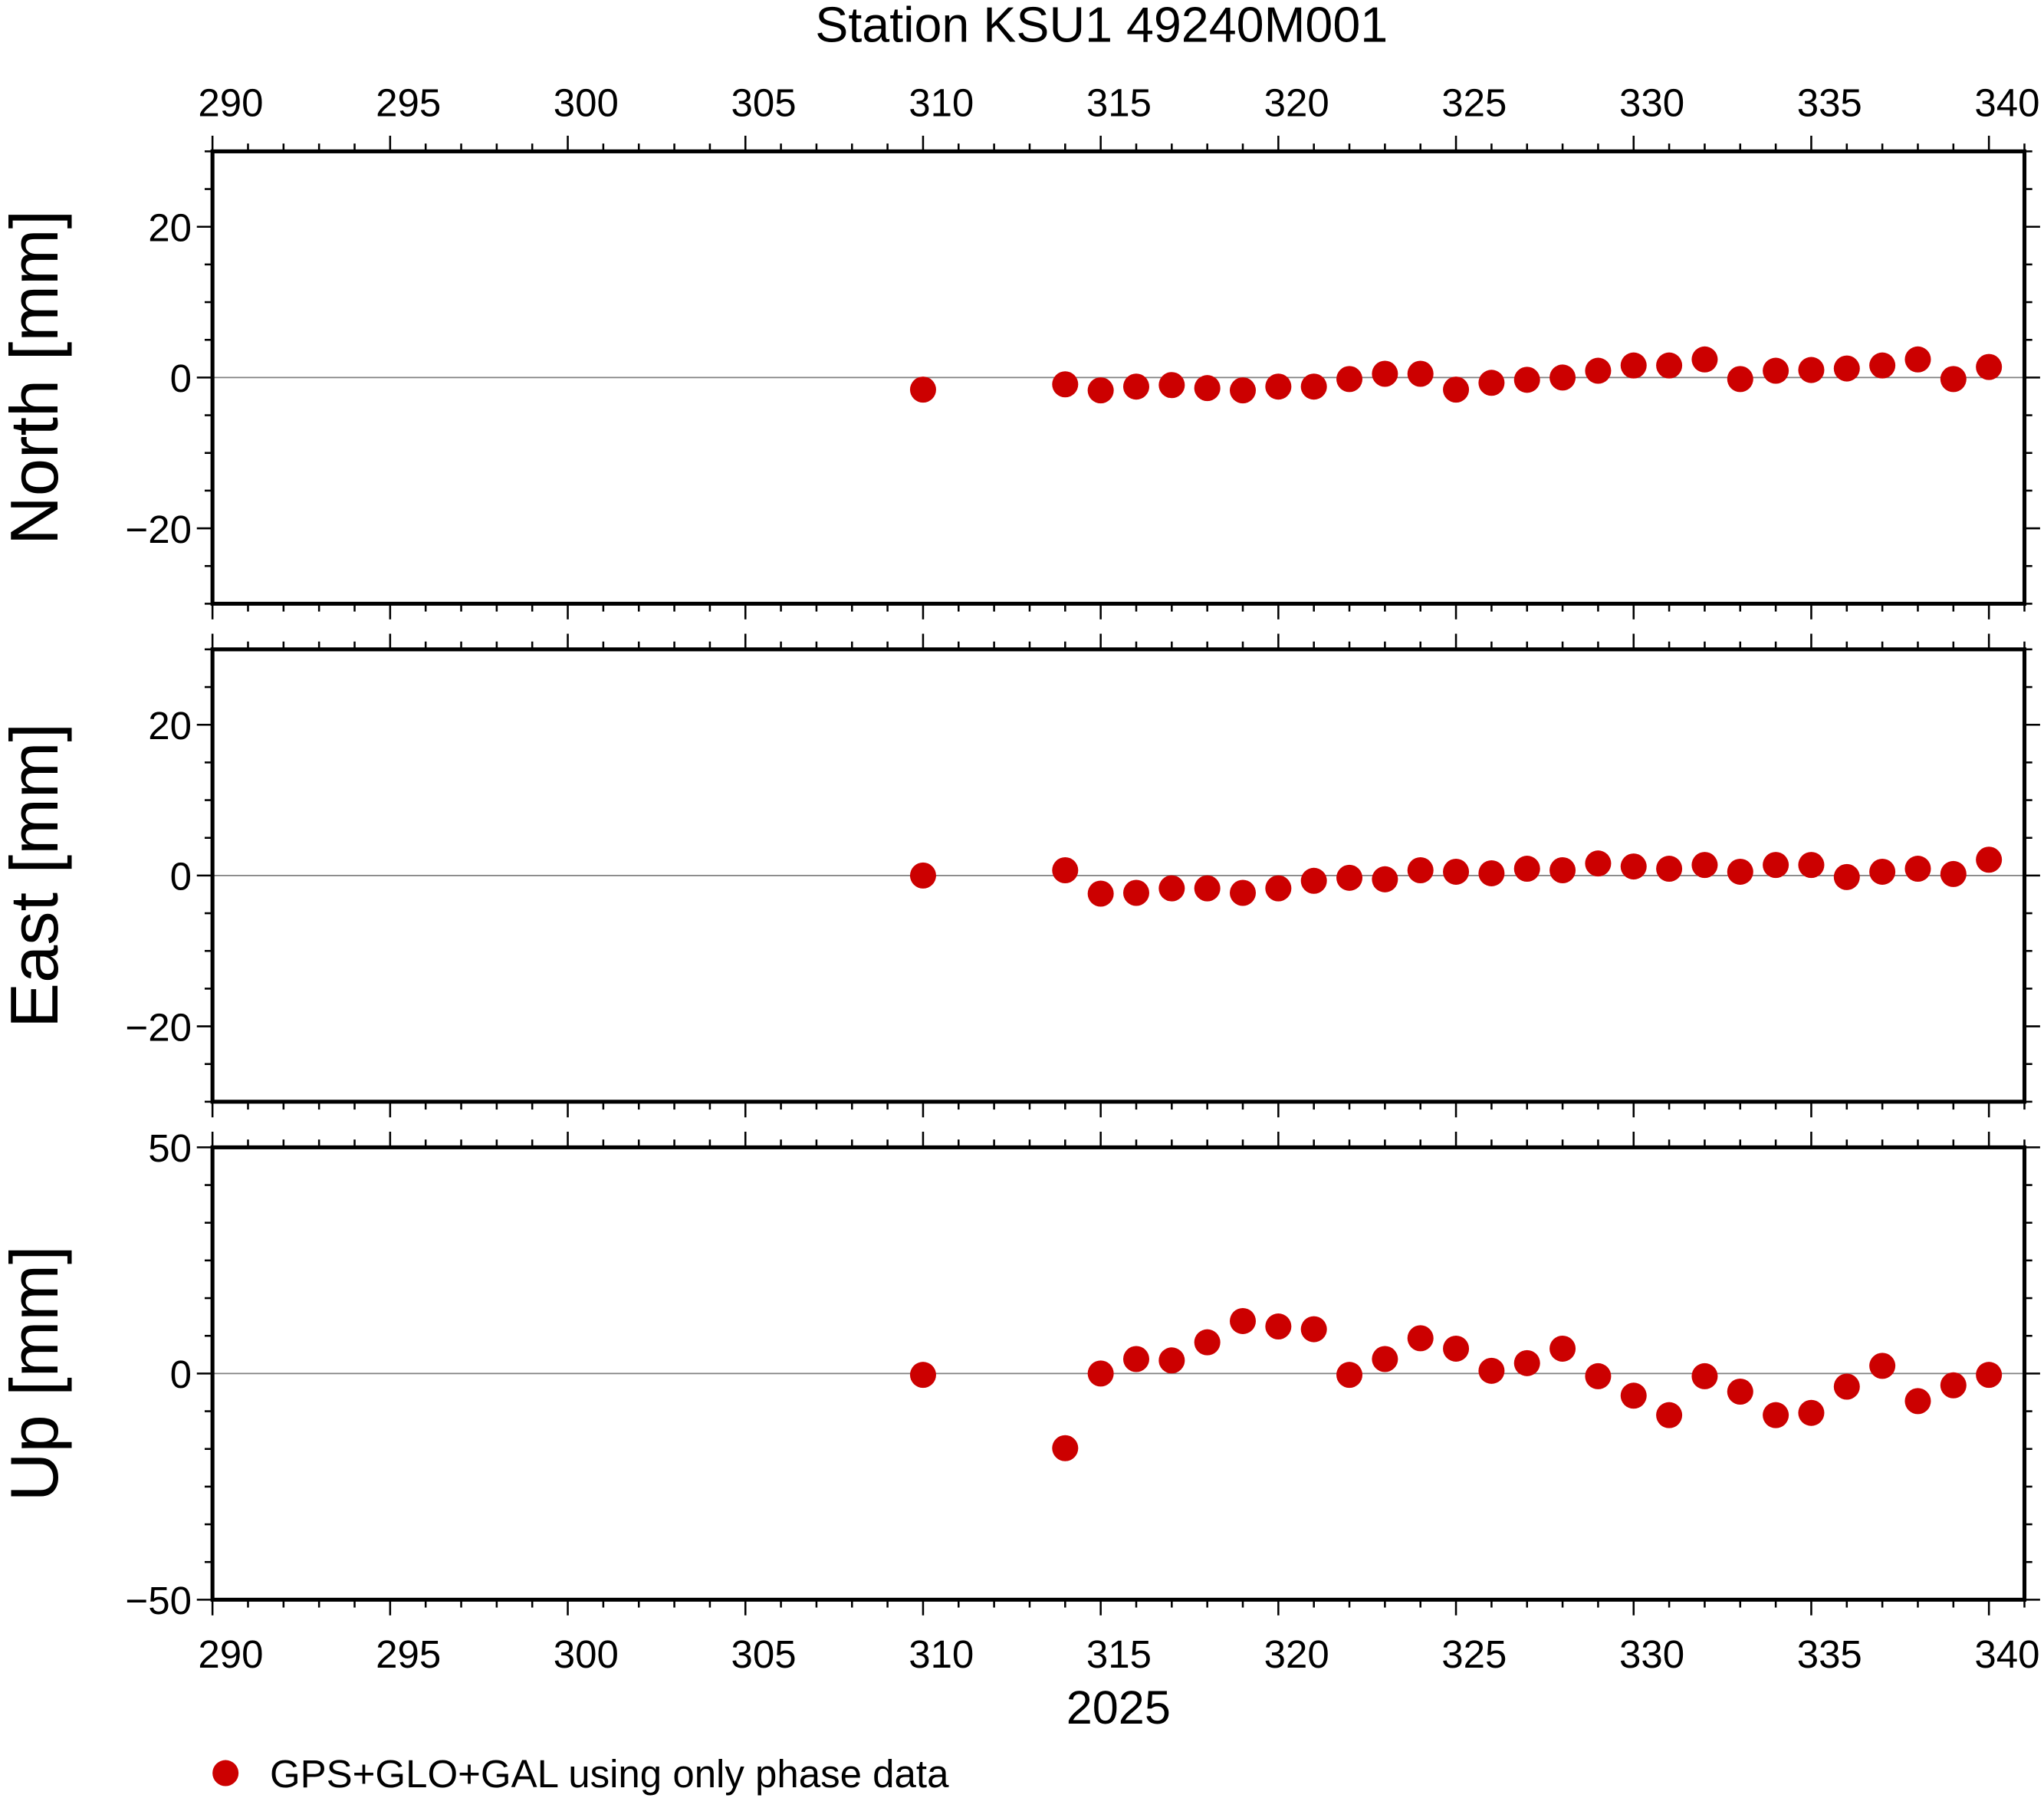  Describe the element at coordinates (230, 1654) in the screenshot. I see `x-tick-label: 290` at that location.